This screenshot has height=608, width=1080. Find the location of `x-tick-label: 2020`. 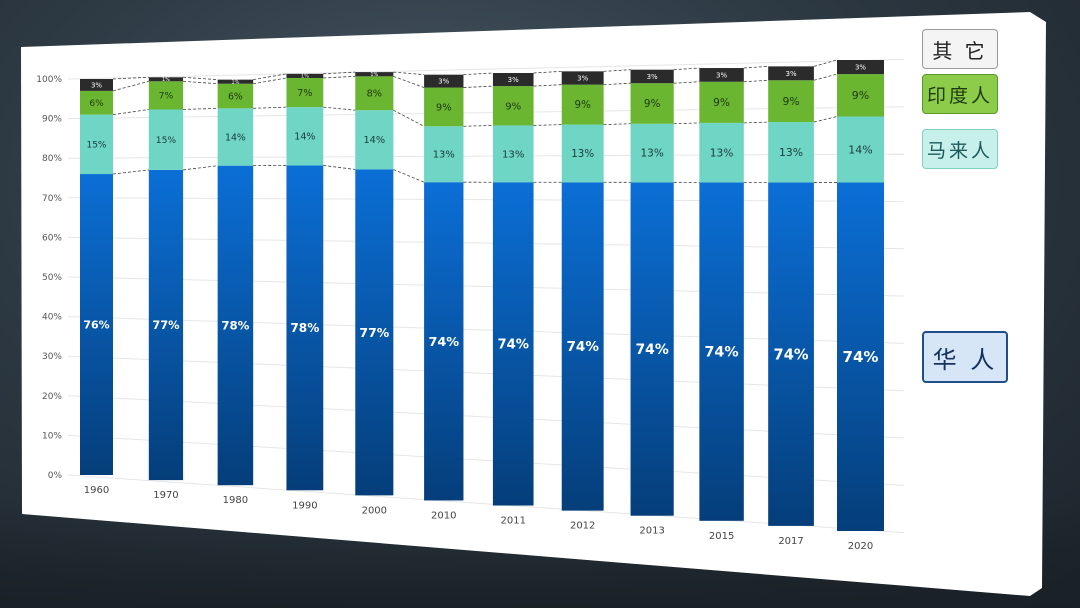

x-tick-label: 2020 is located at coordinates (860, 546).